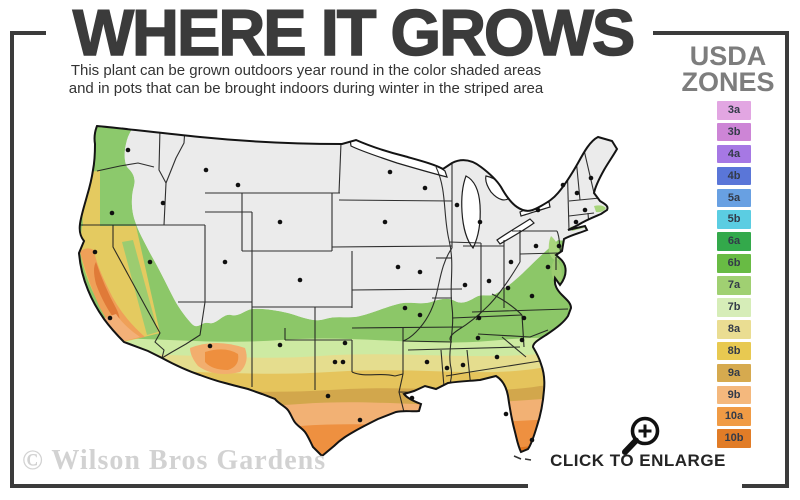  I want to click on florida-keys, so click(522, 458).